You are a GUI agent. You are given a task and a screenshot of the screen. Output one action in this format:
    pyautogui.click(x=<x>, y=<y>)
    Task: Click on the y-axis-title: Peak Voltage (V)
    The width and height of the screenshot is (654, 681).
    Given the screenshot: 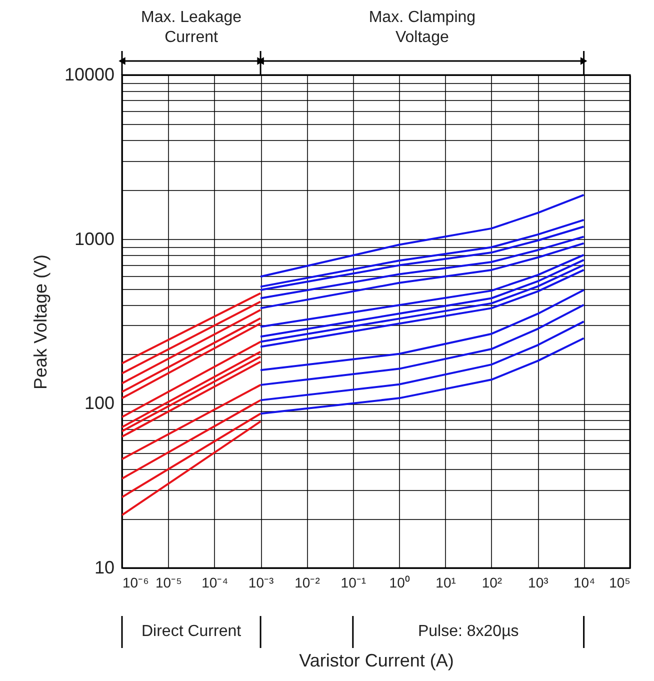 What is the action you would take?
    pyautogui.click(x=40, y=322)
    